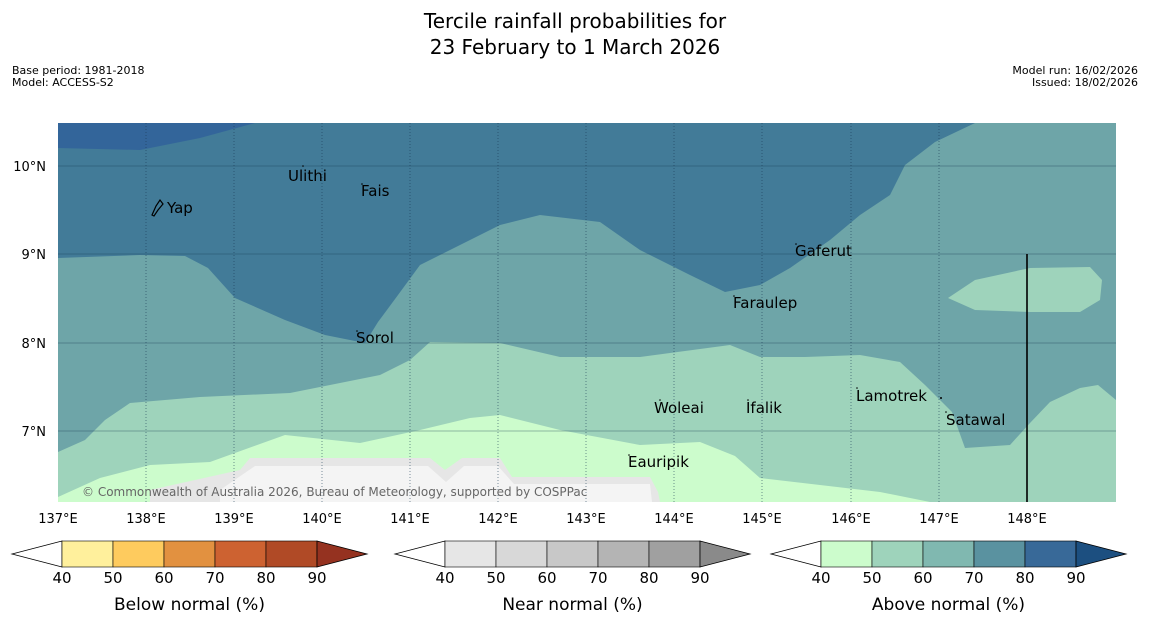  What do you see at coordinates (78, 70) in the screenshot?
I see `base-period: Base period: 1981-2018` at bounding box center [78, 70].